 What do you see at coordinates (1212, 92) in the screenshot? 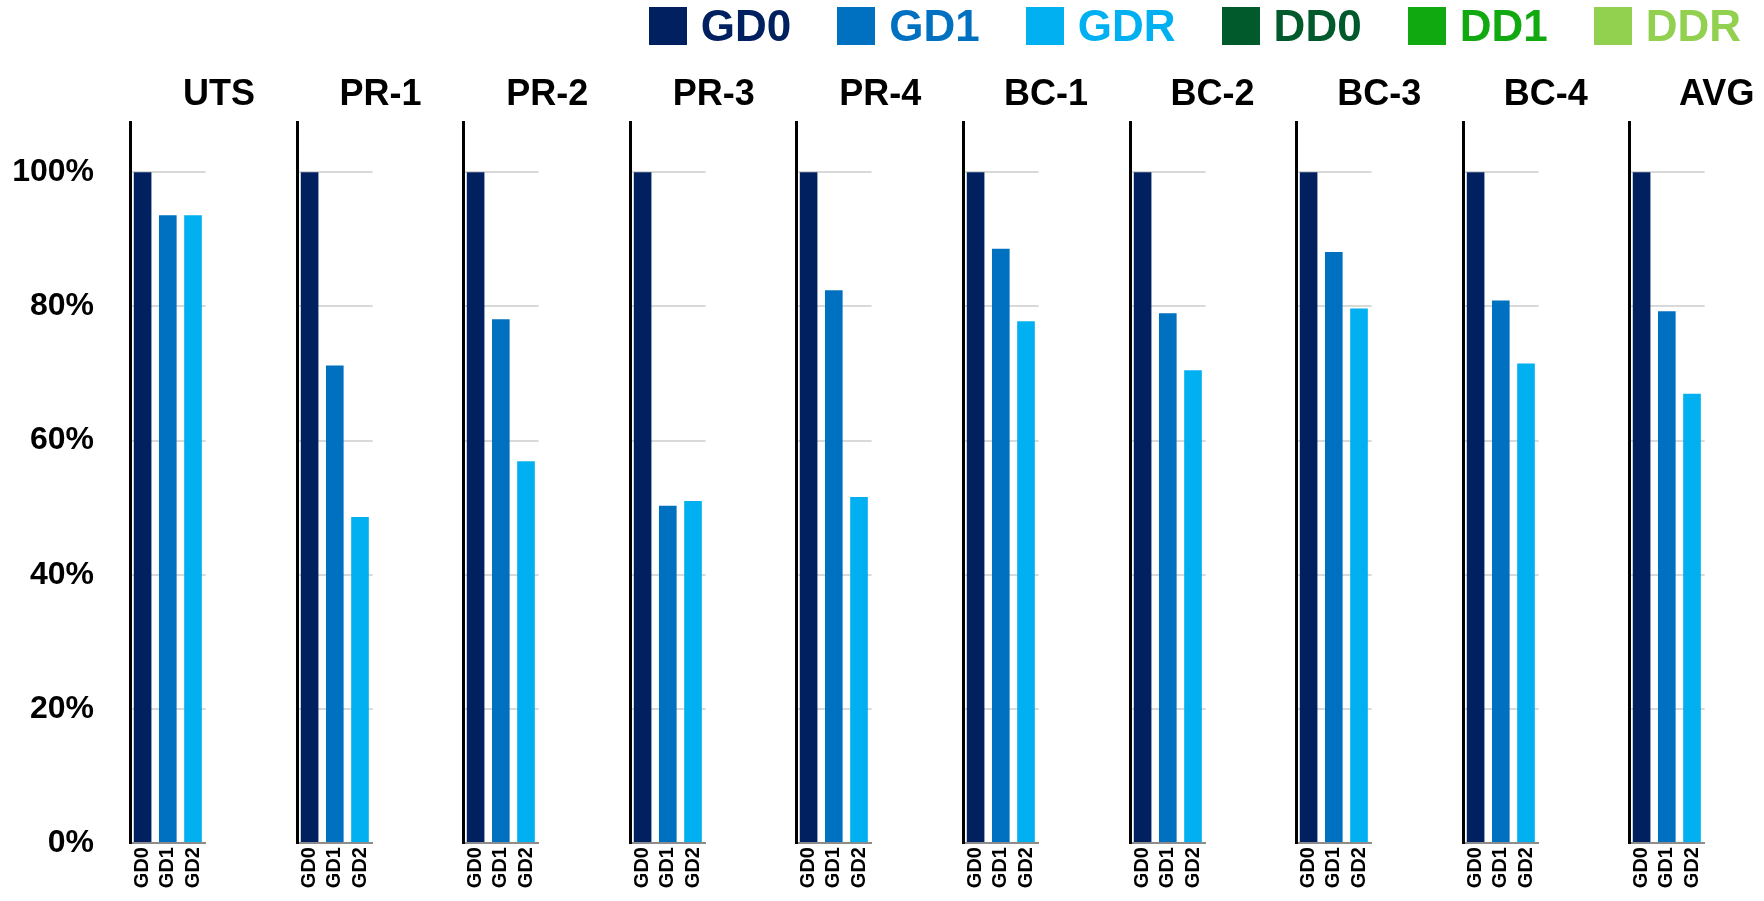
I see `chart-title: BC-2` at bounding box center [1212, 92].